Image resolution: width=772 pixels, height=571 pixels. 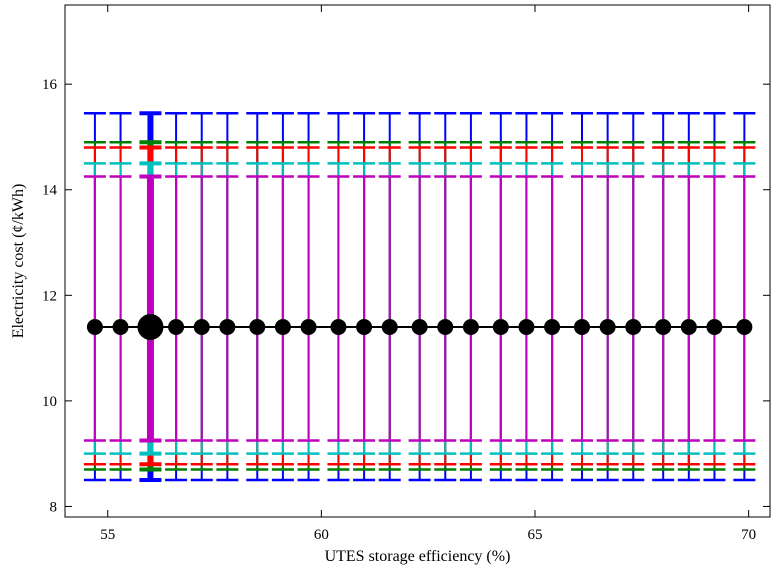 What do you see at coordinates (18, 261) in the screenshot?
I see `y-axis-label: Electricity cost (¢/kWh)` at bounding box center [18, 261].